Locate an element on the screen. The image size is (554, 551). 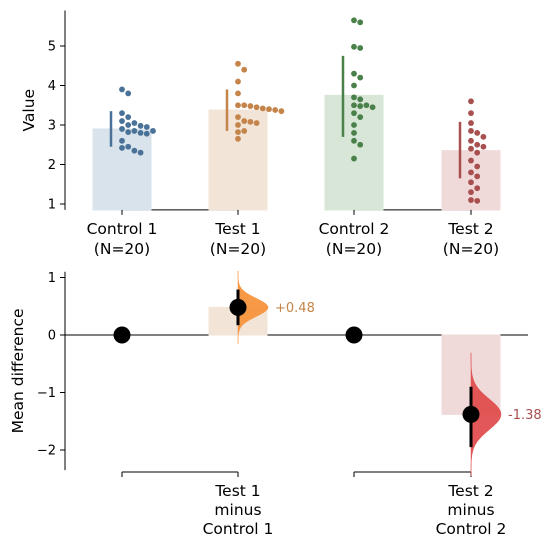
y-tick-label: −2 is located at coordinates (46, 451).